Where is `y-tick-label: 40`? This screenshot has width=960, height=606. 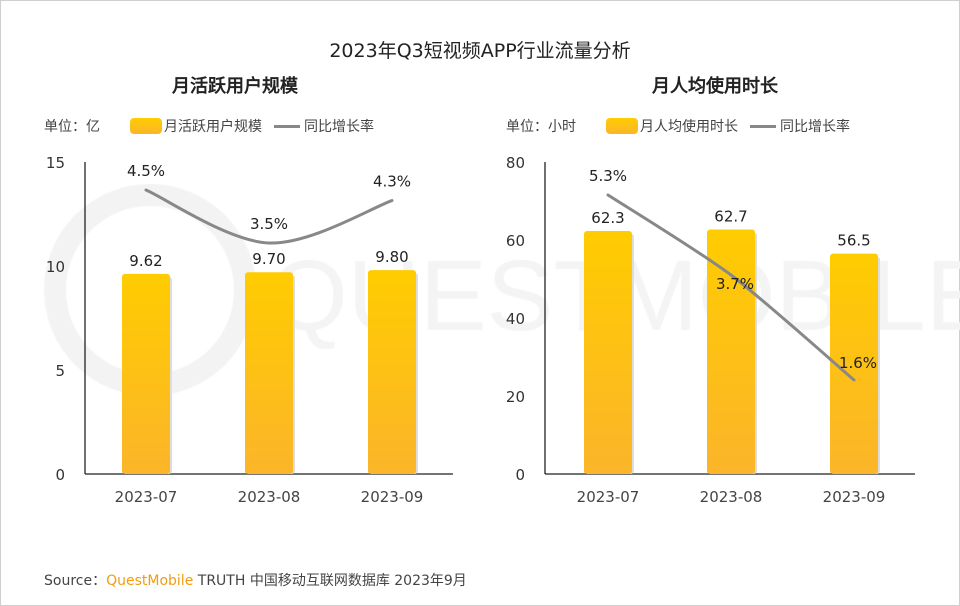 y-tick-label: 40 is located at coordinates (515, 319).